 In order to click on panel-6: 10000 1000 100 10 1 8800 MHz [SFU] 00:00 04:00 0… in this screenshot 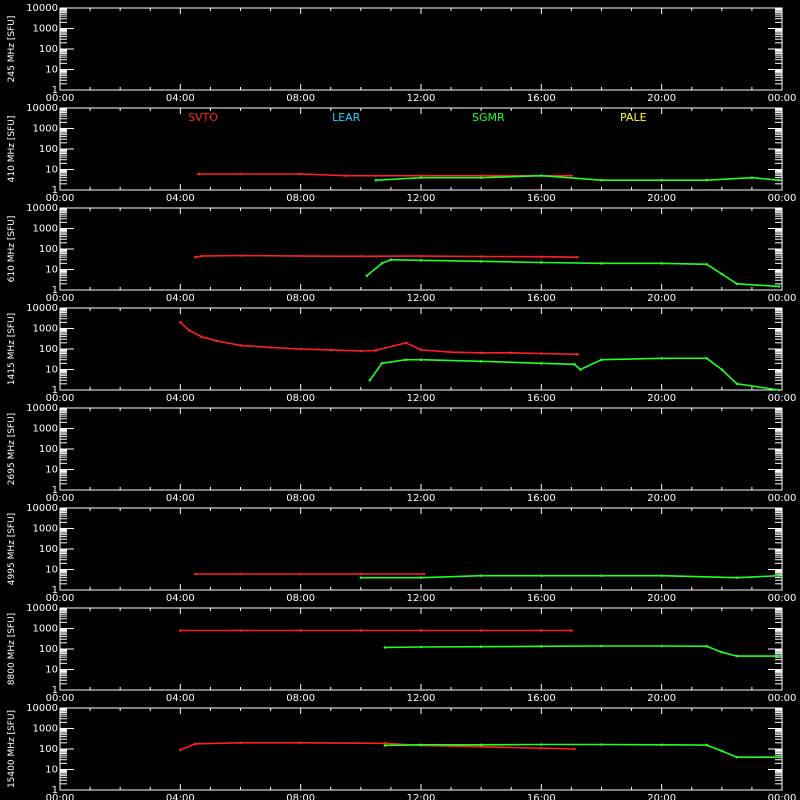, I will do `click(401, 653)`.